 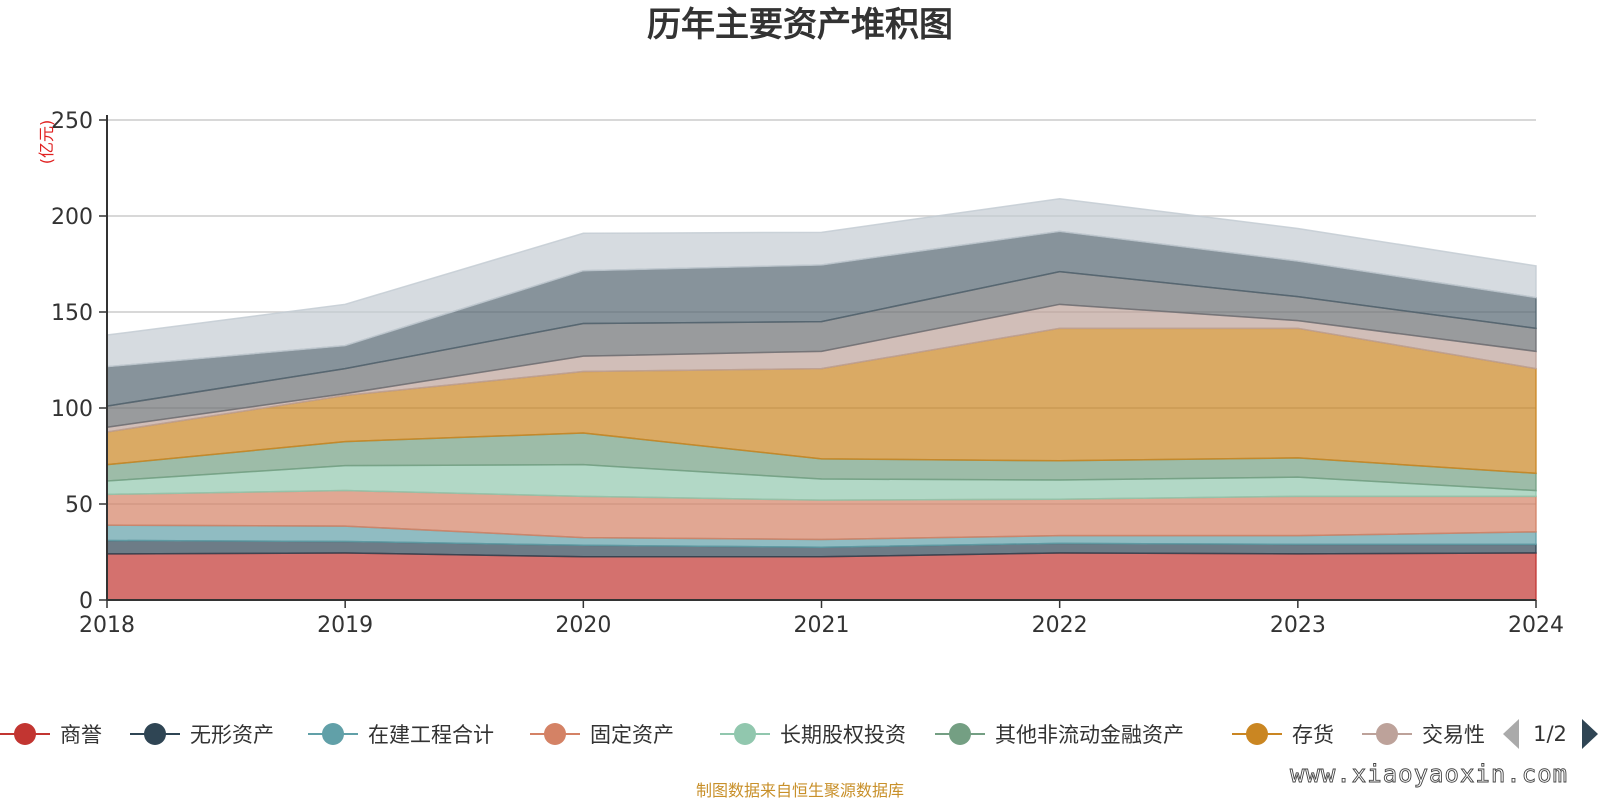 I want to click on legend-item: 在建工程合计, so click(x=401, y=735).